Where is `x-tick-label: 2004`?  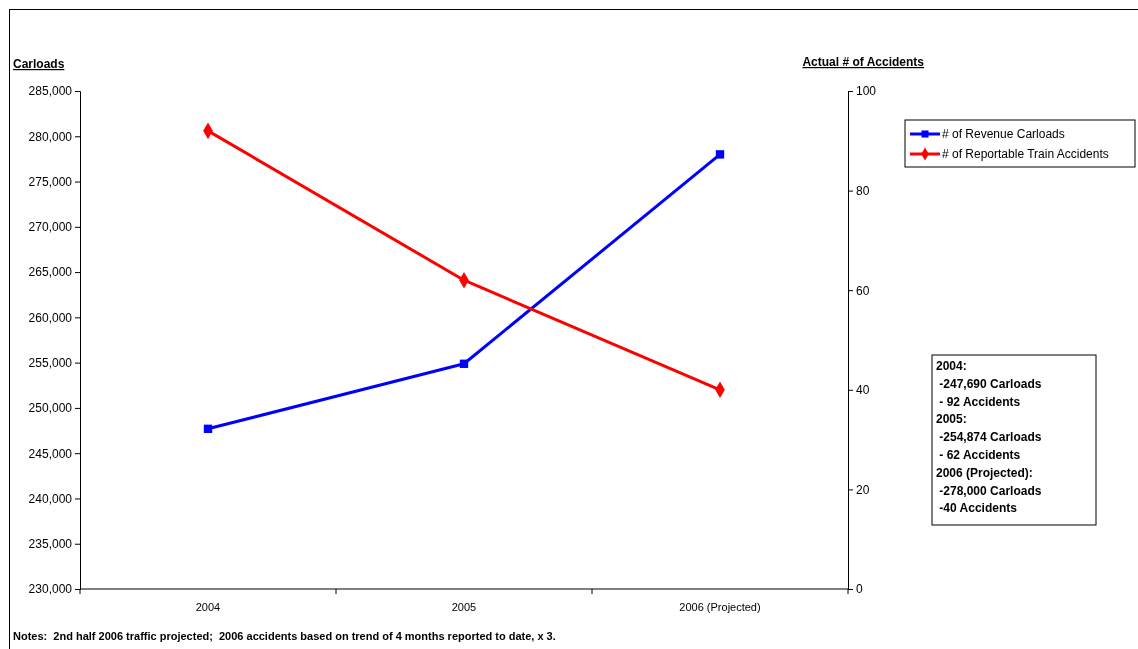
x-tick-label: 2004 is located at coordinates (208, 607).